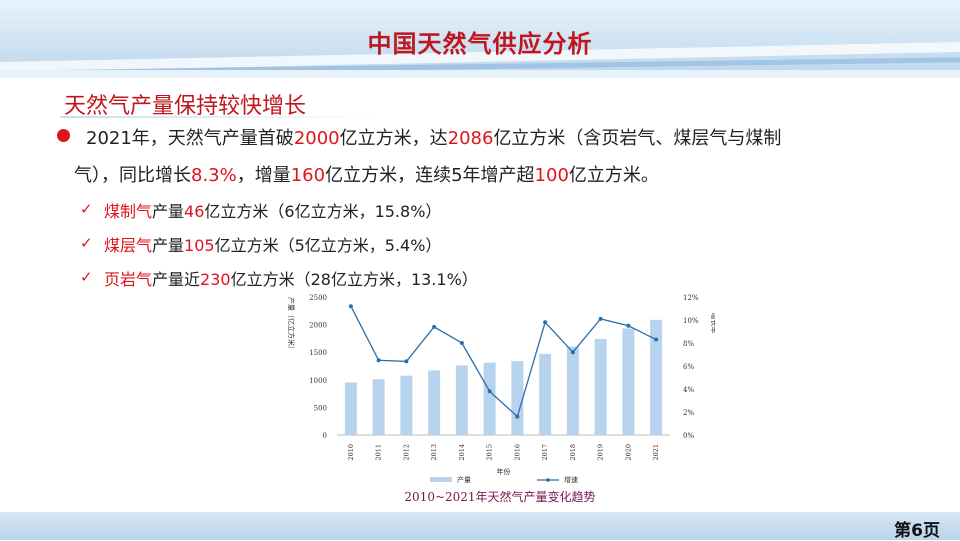  I want to click on highlight-value: 46, so click(194, 211).